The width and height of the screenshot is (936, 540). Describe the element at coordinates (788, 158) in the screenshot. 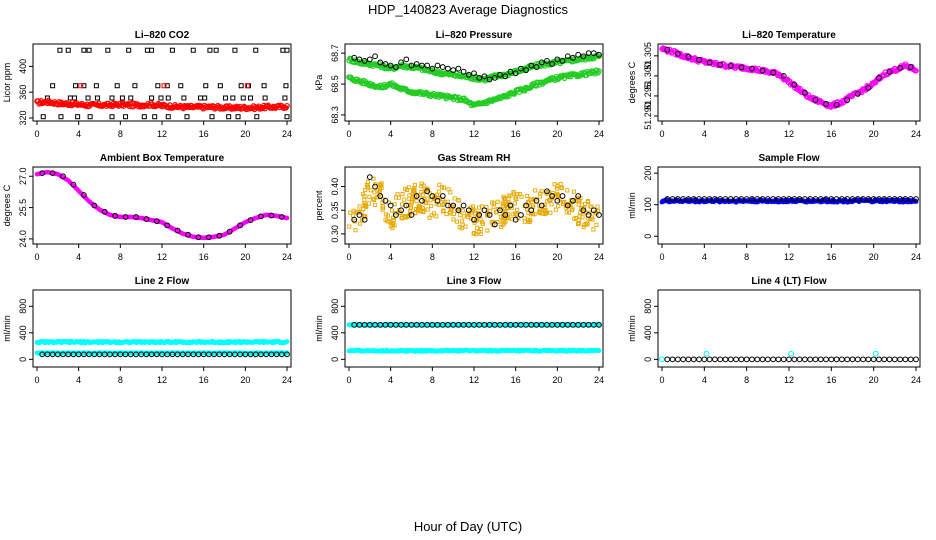

I see `panel-title-sample: Sample Flow` at that location.